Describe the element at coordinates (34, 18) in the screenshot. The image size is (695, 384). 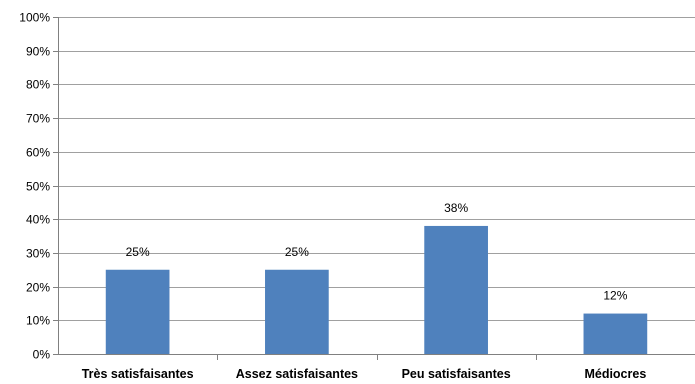
I see `y-tick-label: 100%` at that location.